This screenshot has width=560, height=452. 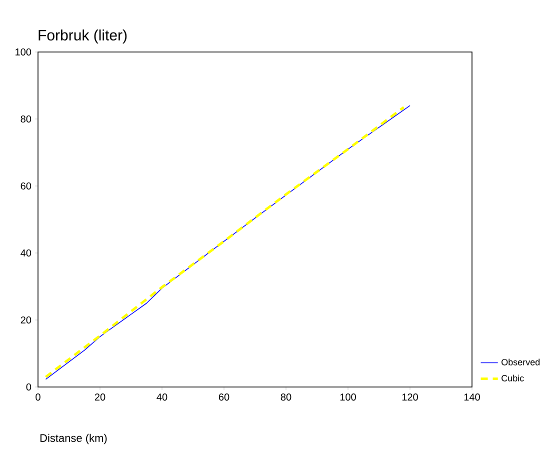 I want to click on x-tick-label: 80, so click(x=286, y=397).